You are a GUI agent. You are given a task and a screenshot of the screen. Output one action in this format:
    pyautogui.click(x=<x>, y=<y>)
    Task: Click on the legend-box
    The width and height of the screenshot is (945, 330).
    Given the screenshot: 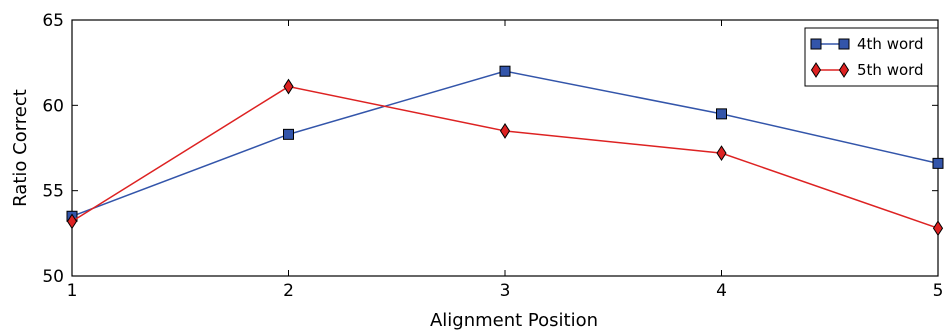 What is the action you would take?
    pyautogui.click(x=871, y=57)
    